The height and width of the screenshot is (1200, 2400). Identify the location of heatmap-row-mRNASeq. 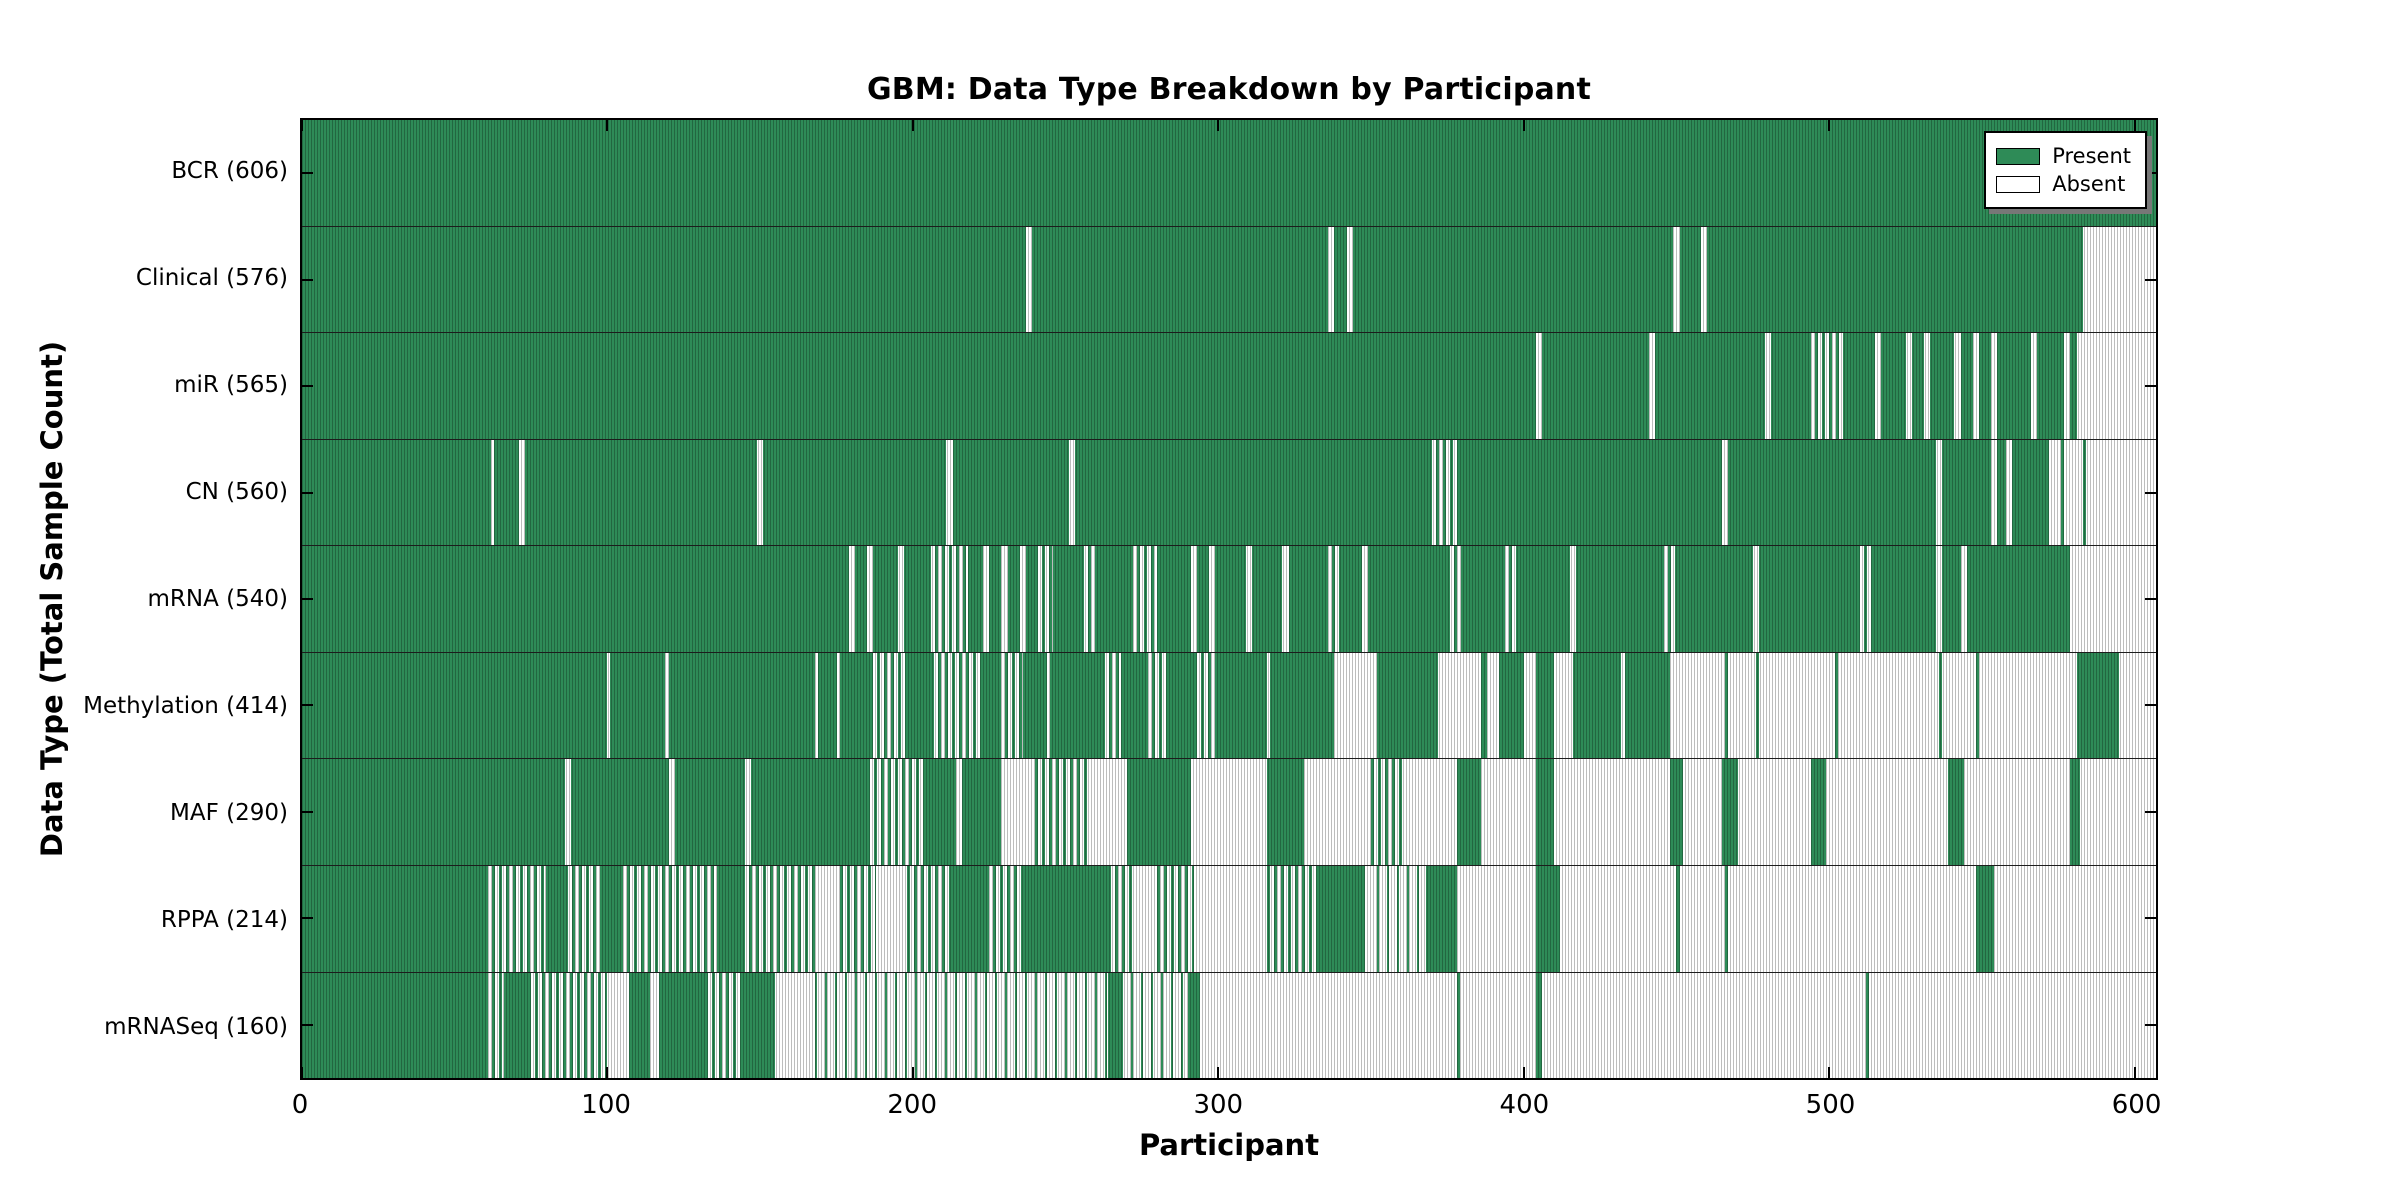
(1229, 1025).